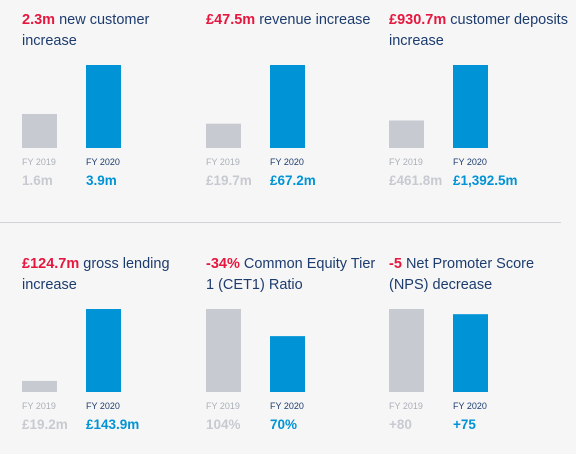 The height and width of the screenshot is (454, 576). What do you see at coordinates (255, 370) in the screenshot?
I see `bar-chart: FY 2019 104% FY 2020 70%` at bounding box center [255, 370].